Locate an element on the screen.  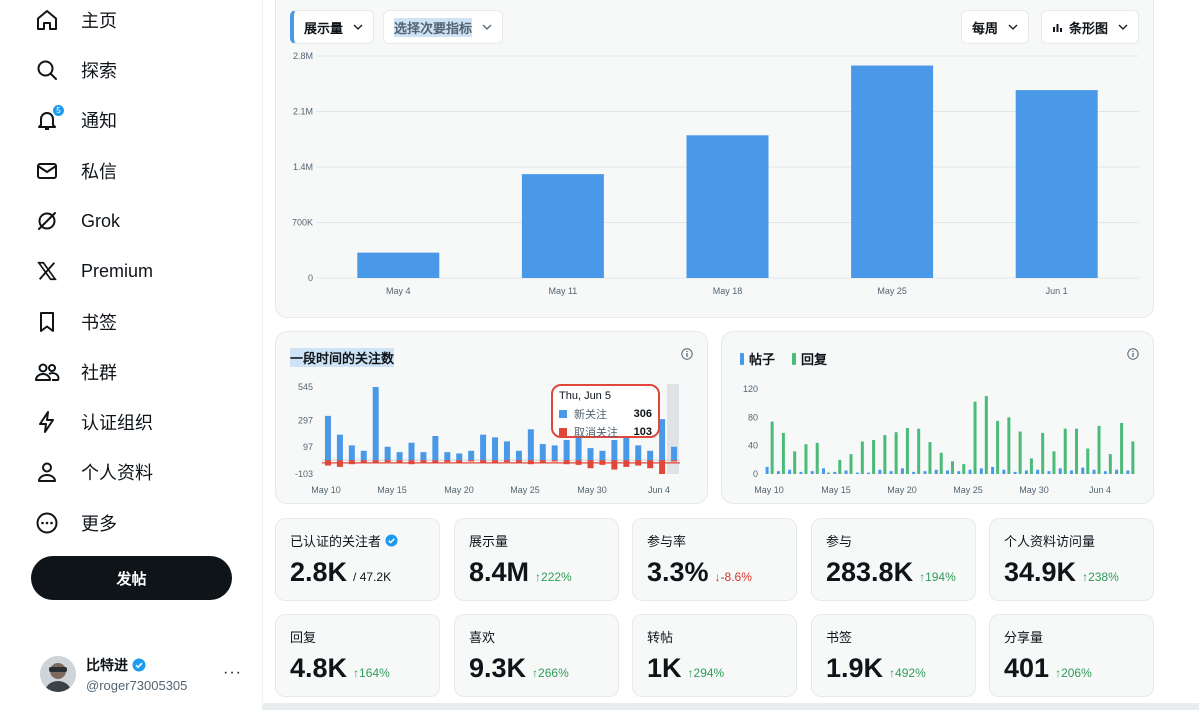
stat-value: 8.4M is located at coordinates (499, 572).